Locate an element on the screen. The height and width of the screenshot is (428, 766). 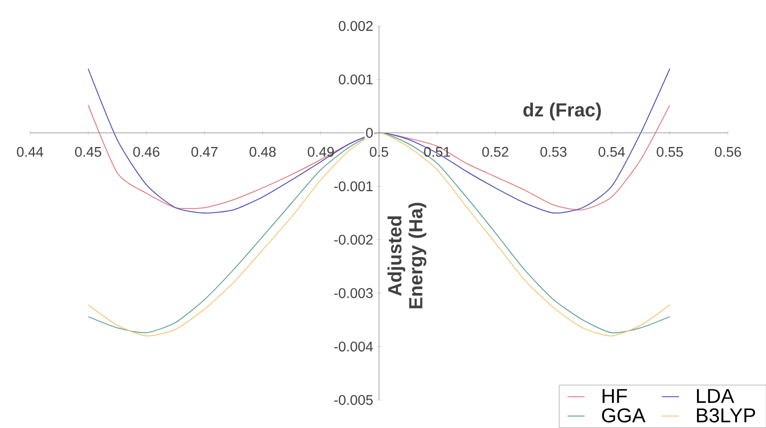
y-tick-label: 0.002 is located at coordinates (355, 26).